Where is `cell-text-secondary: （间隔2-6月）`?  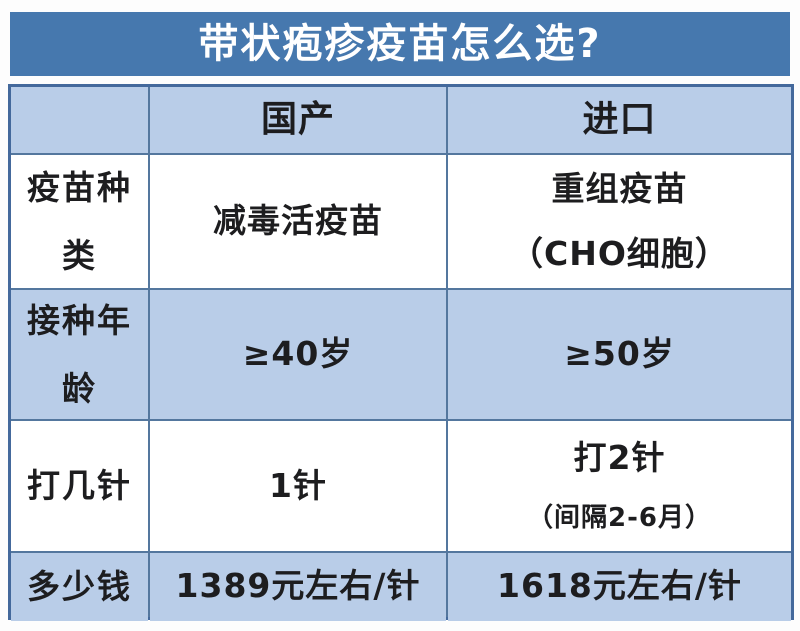 cell-text-secondary: （间隔2-6月） is located at coordinates (619, 517).